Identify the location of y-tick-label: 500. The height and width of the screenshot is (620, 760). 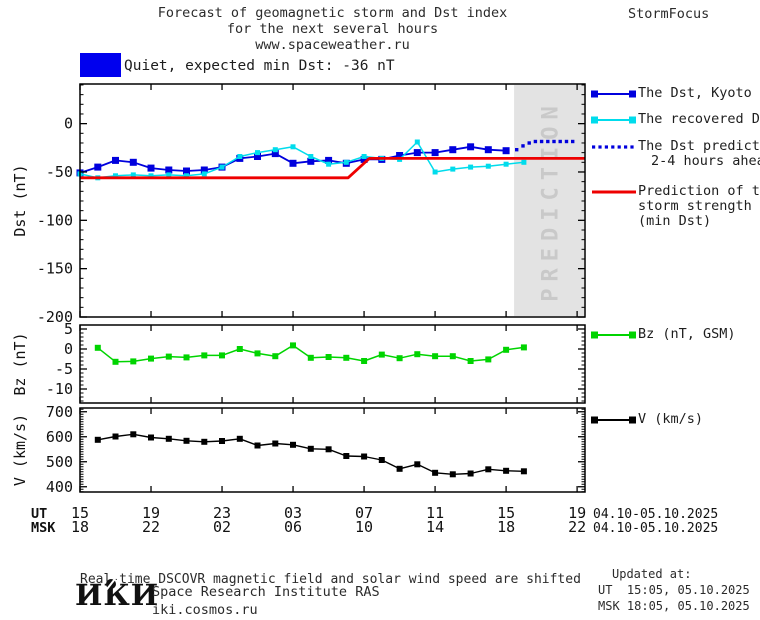
(59, 462).